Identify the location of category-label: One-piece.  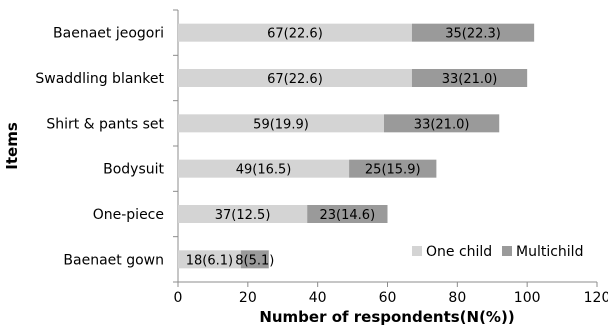
(128, 215).